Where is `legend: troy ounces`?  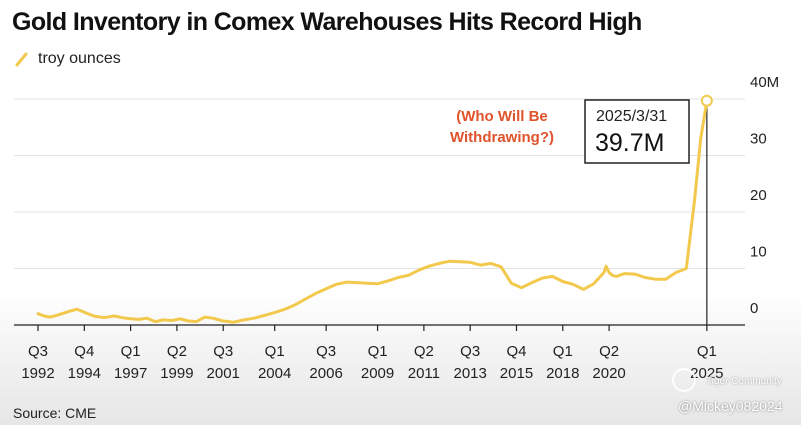
legend: troy ounces is located at coordinates (67, 59).